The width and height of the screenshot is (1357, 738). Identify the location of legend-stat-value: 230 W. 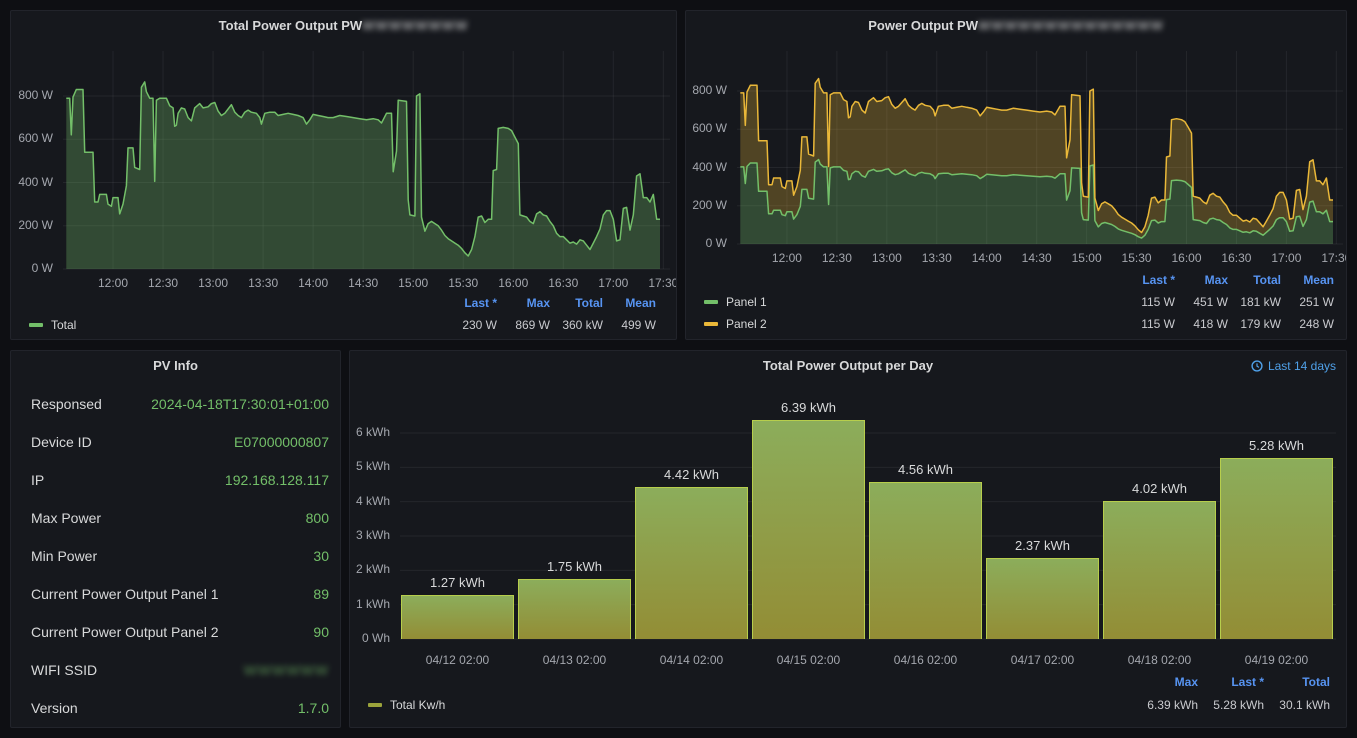
(479, 325).